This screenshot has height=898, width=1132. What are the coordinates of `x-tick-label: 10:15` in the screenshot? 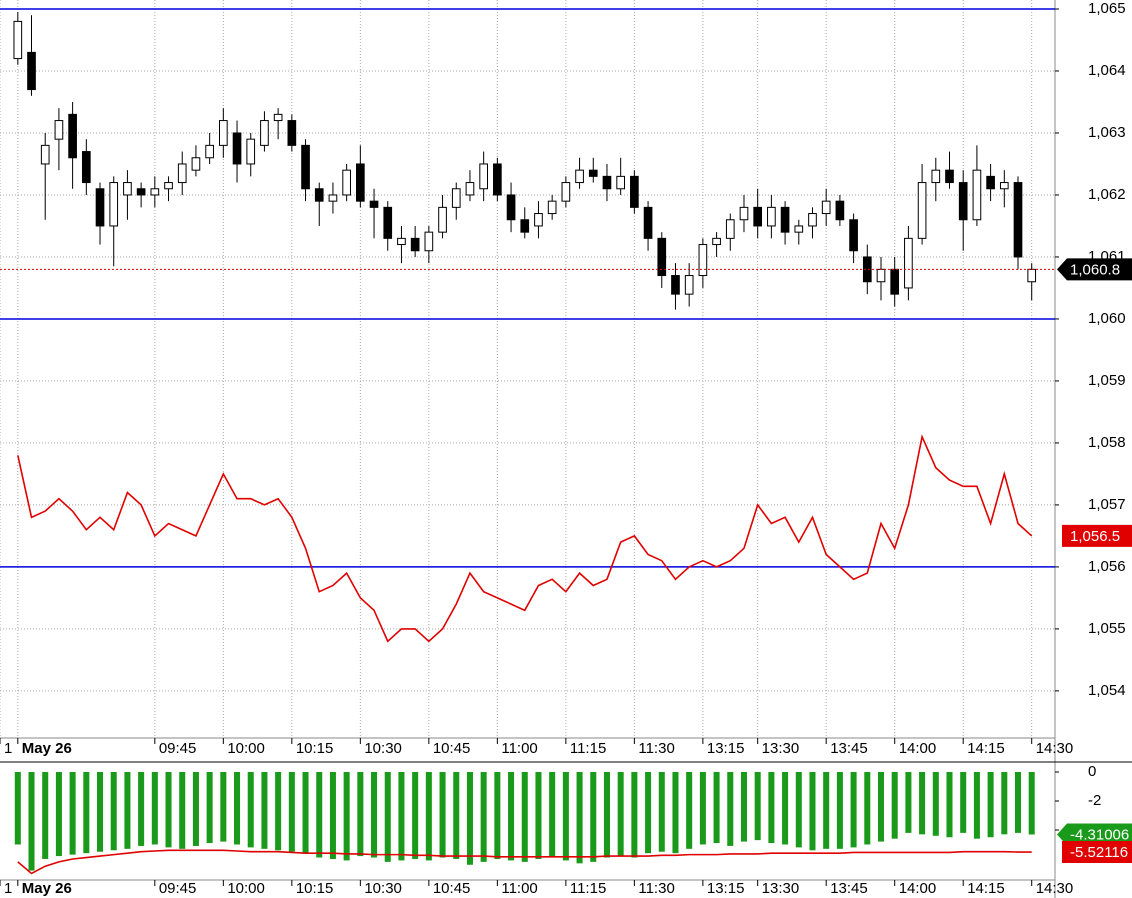 It's located at (315, 888).